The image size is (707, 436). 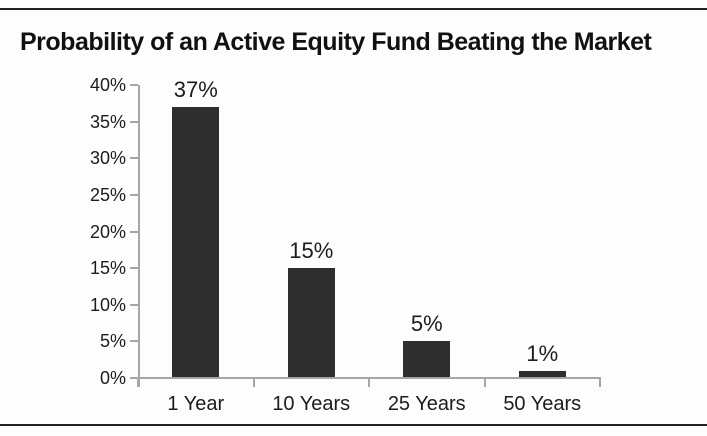 What do you see at coordinates (353, 425) in the screenshot?
I see `bottom-rule` at bounding box center [353, 425].